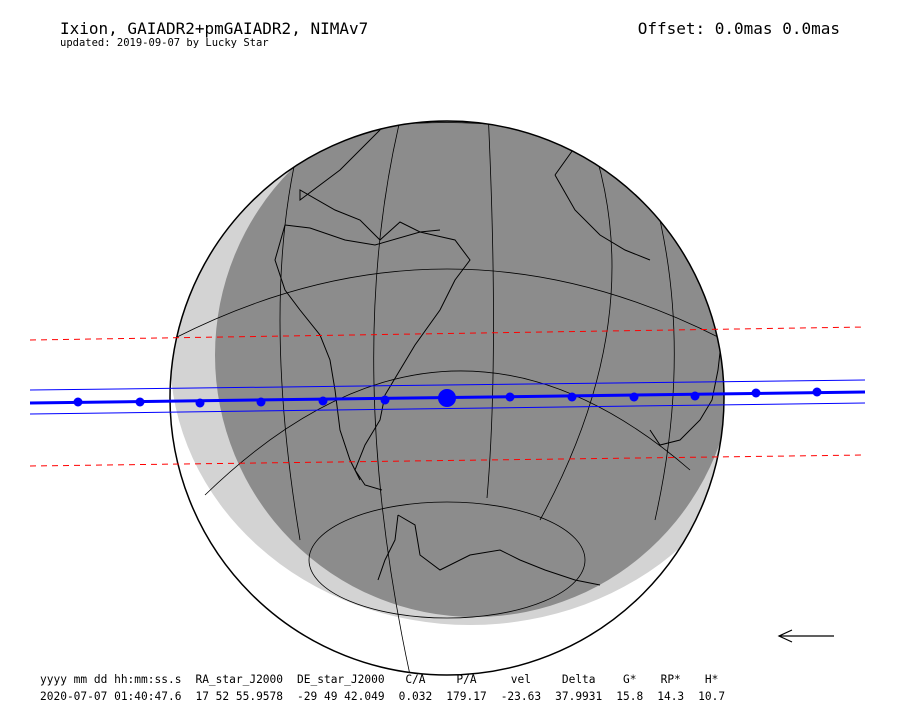 This screenshot has width=900, height=720. Describe the element at coordinates (712, 696) in the screenshot. I see `table-cell: 10.7` at that location.